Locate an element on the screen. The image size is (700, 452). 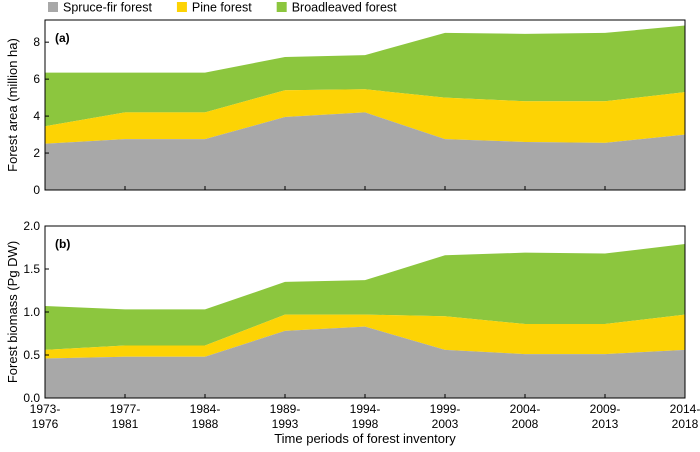
x-tick-label-line2: 2003 is located at coordinates (445, 424).